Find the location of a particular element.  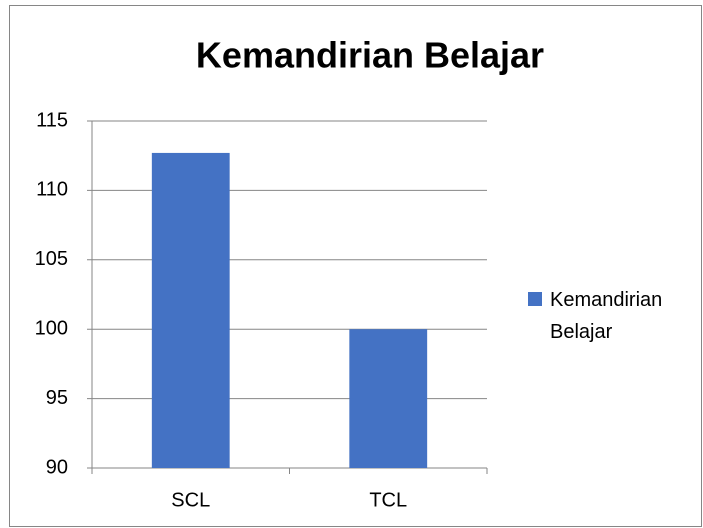

x-tick-label: TCL is located at coordinates (388, 500).